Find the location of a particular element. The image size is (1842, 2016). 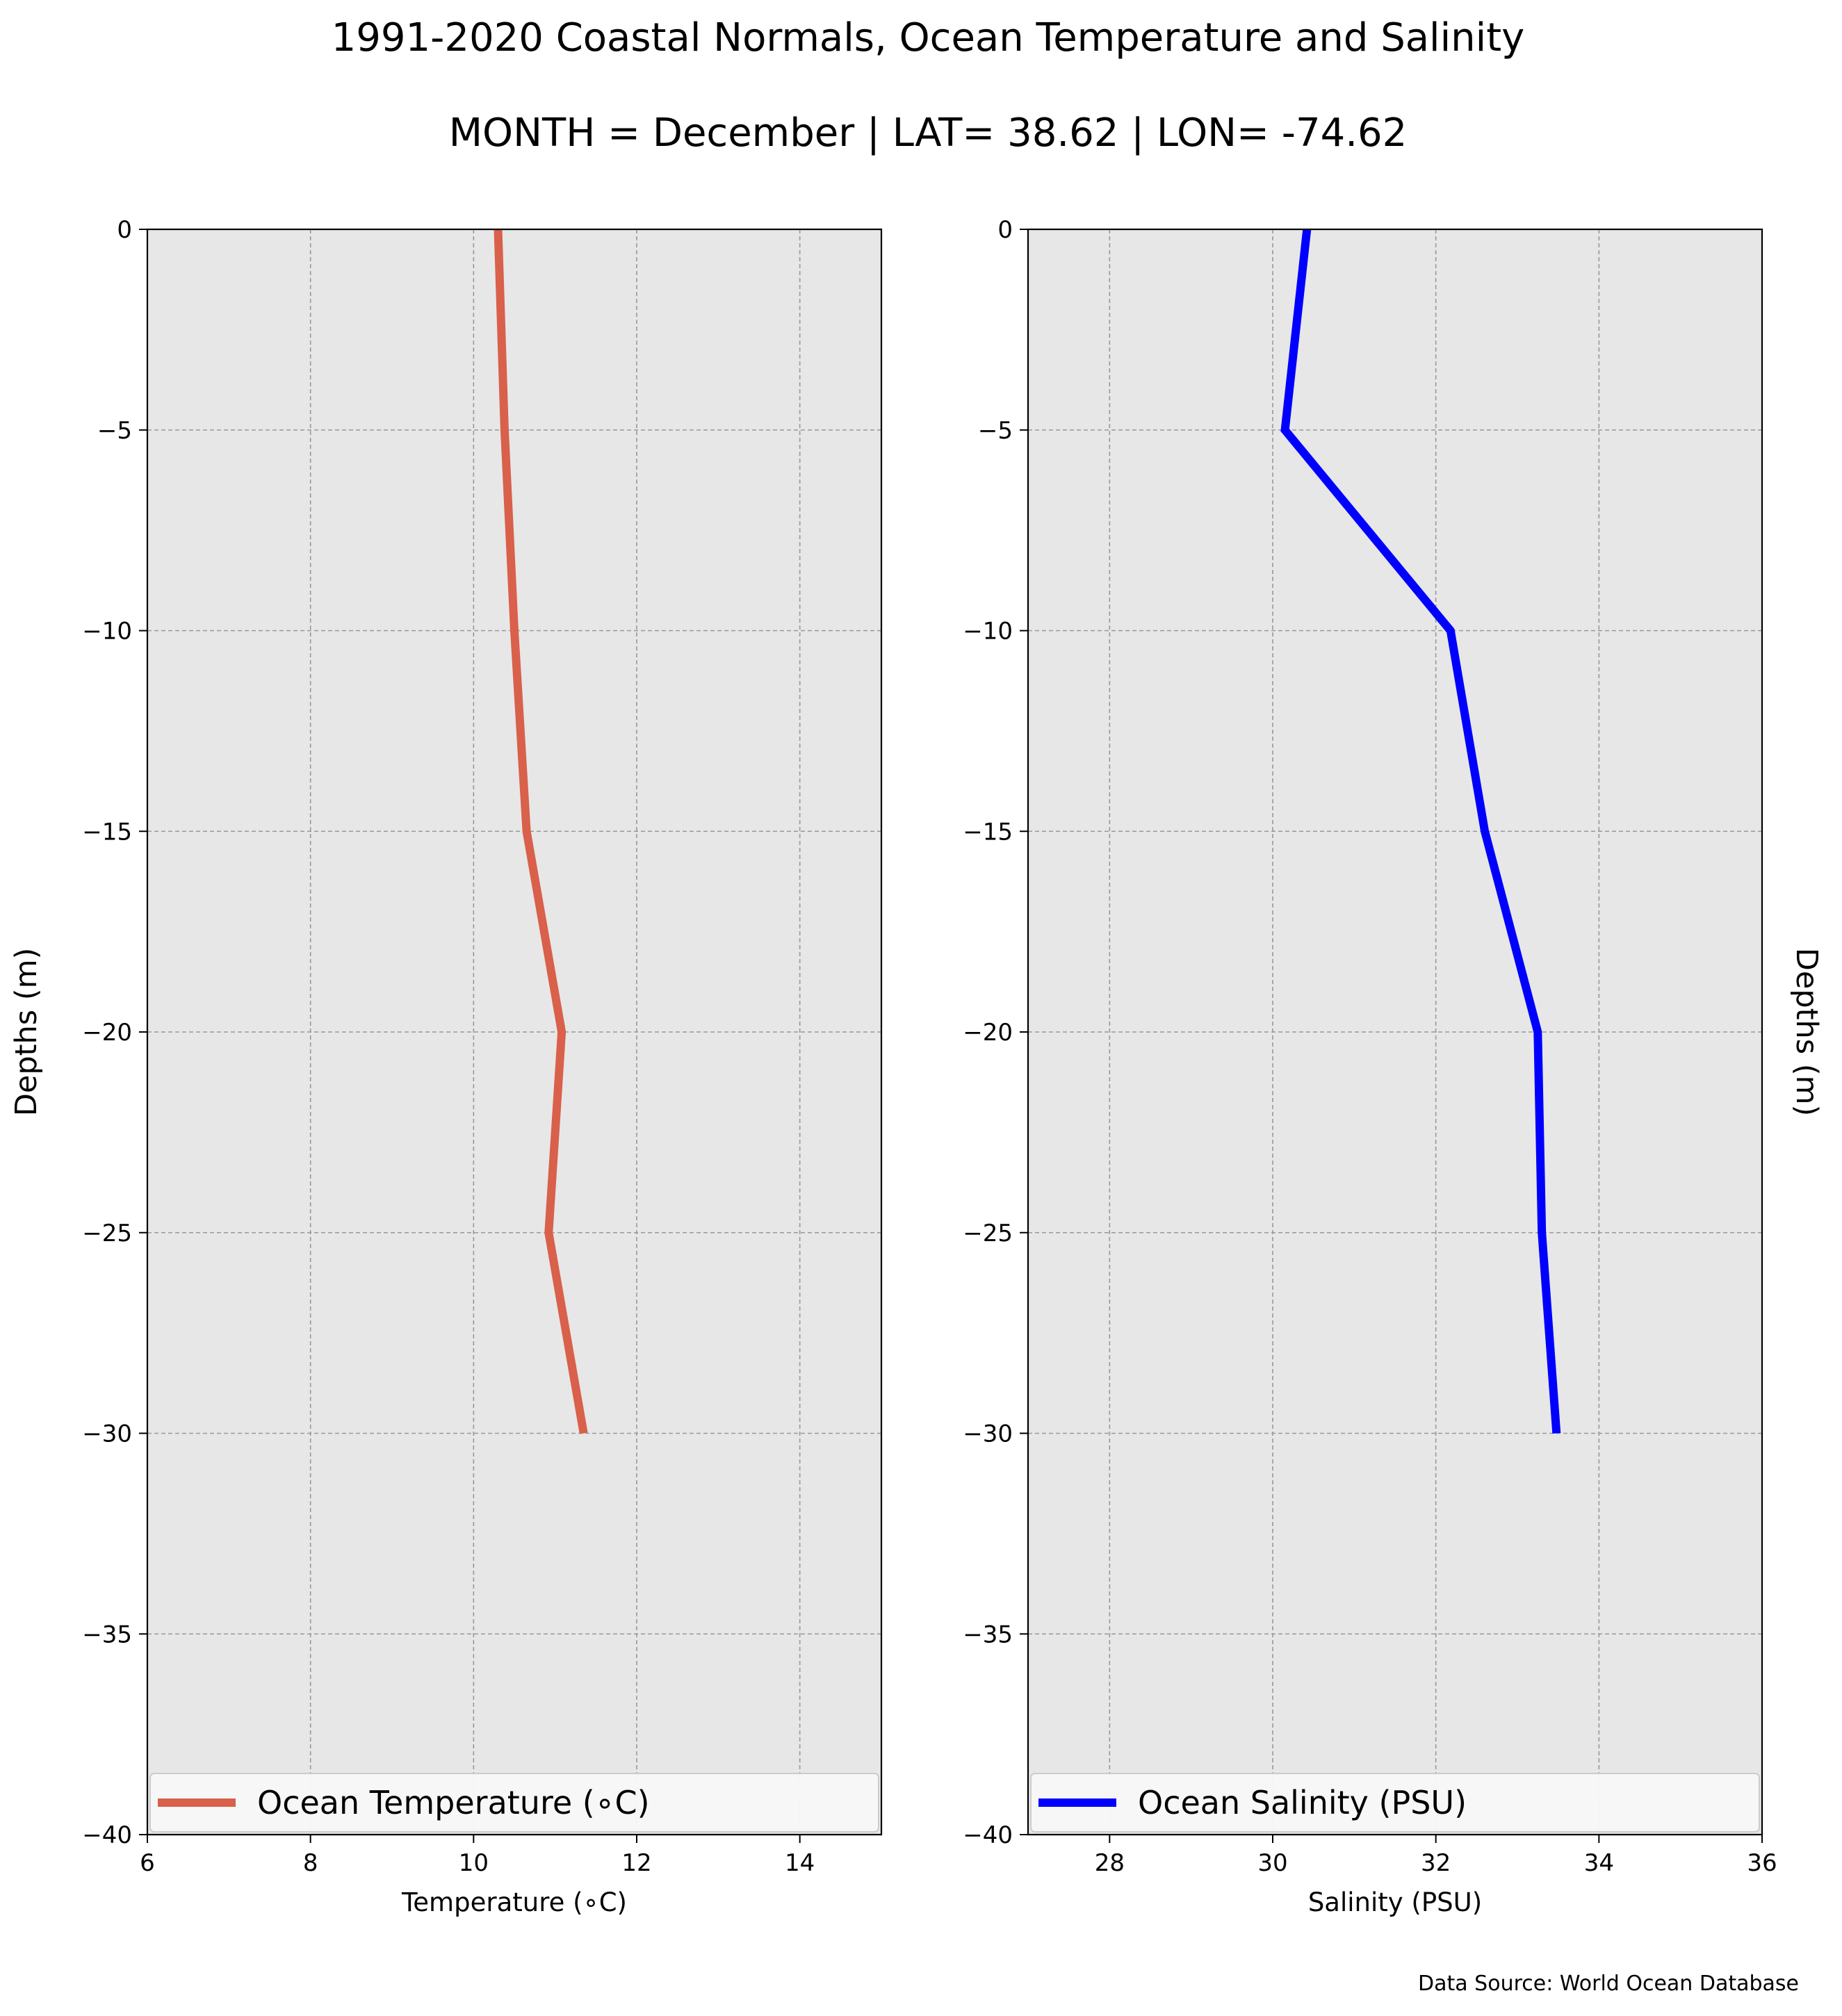

temperature-x-tick-label: 10 is located at coordinates (474, 1863).